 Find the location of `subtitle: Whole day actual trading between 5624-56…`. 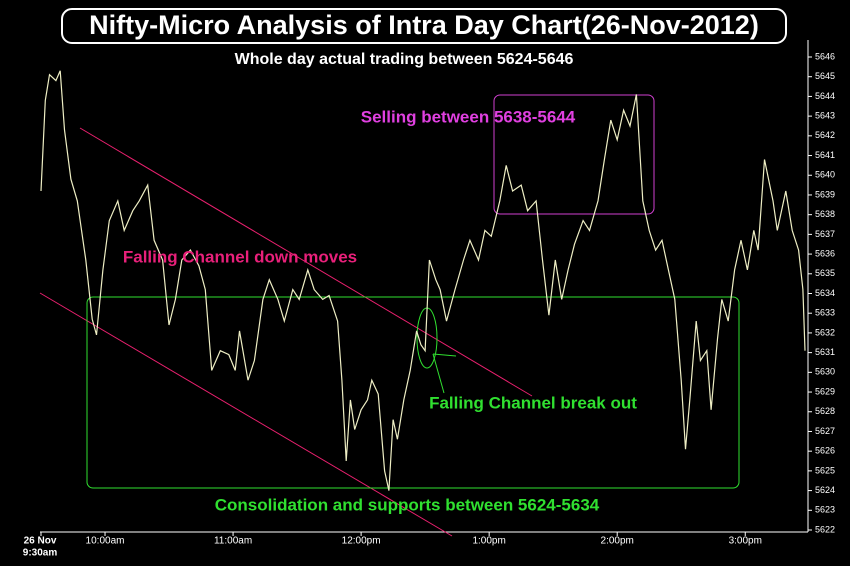

subtitle: Whole day actual trading between 5624-56… is located at coordinates (404, 59).